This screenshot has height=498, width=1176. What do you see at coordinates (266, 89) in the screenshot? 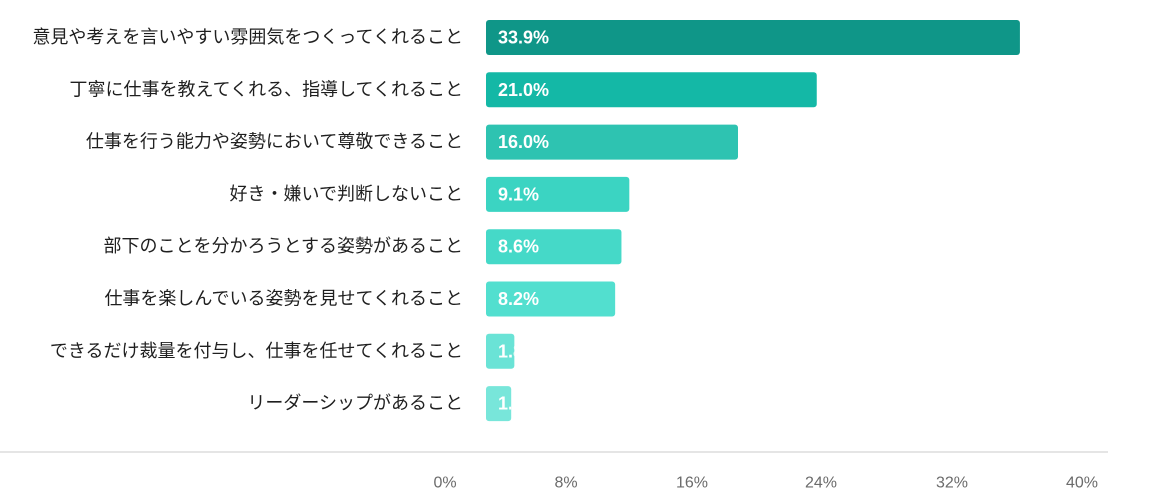
I see `category-label: 丁寧に仕事を教えてくれる、指導してくれること` at bounding box center [266, 89].